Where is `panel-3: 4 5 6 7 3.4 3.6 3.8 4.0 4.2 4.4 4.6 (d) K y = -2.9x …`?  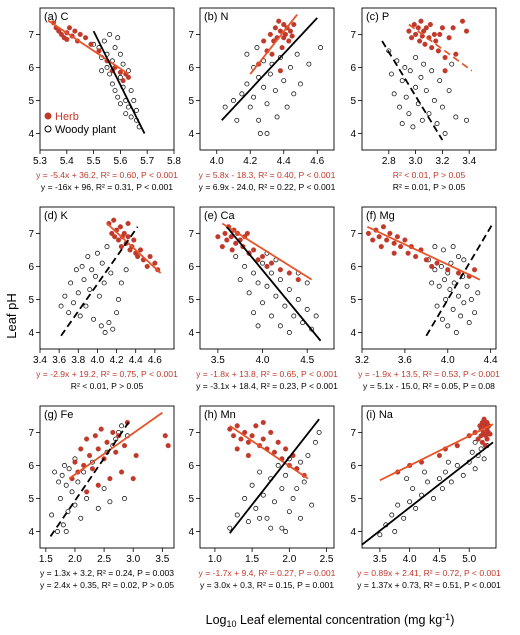 panel-3: 4 5 6 7 3.4 3.6 3.8 4.0 4.2 4.4 4.6 (d) K y = -2.9x … is located at coordinates (103, 298).